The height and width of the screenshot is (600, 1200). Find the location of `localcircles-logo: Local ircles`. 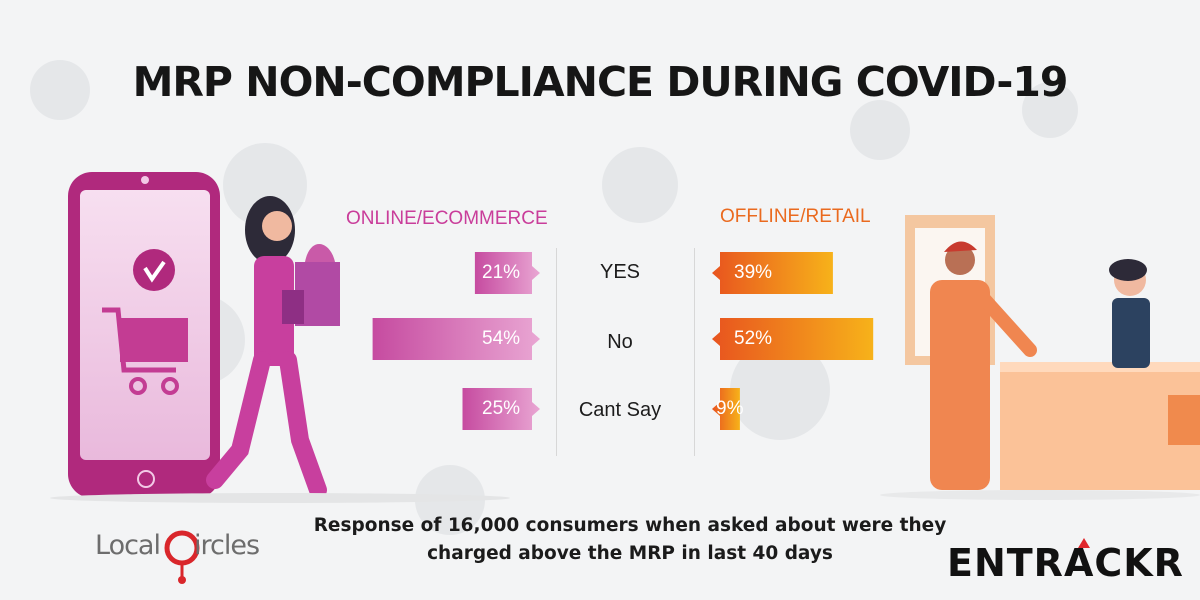

localcircles-logo: Local ircles is located at coordinates (177, 545).